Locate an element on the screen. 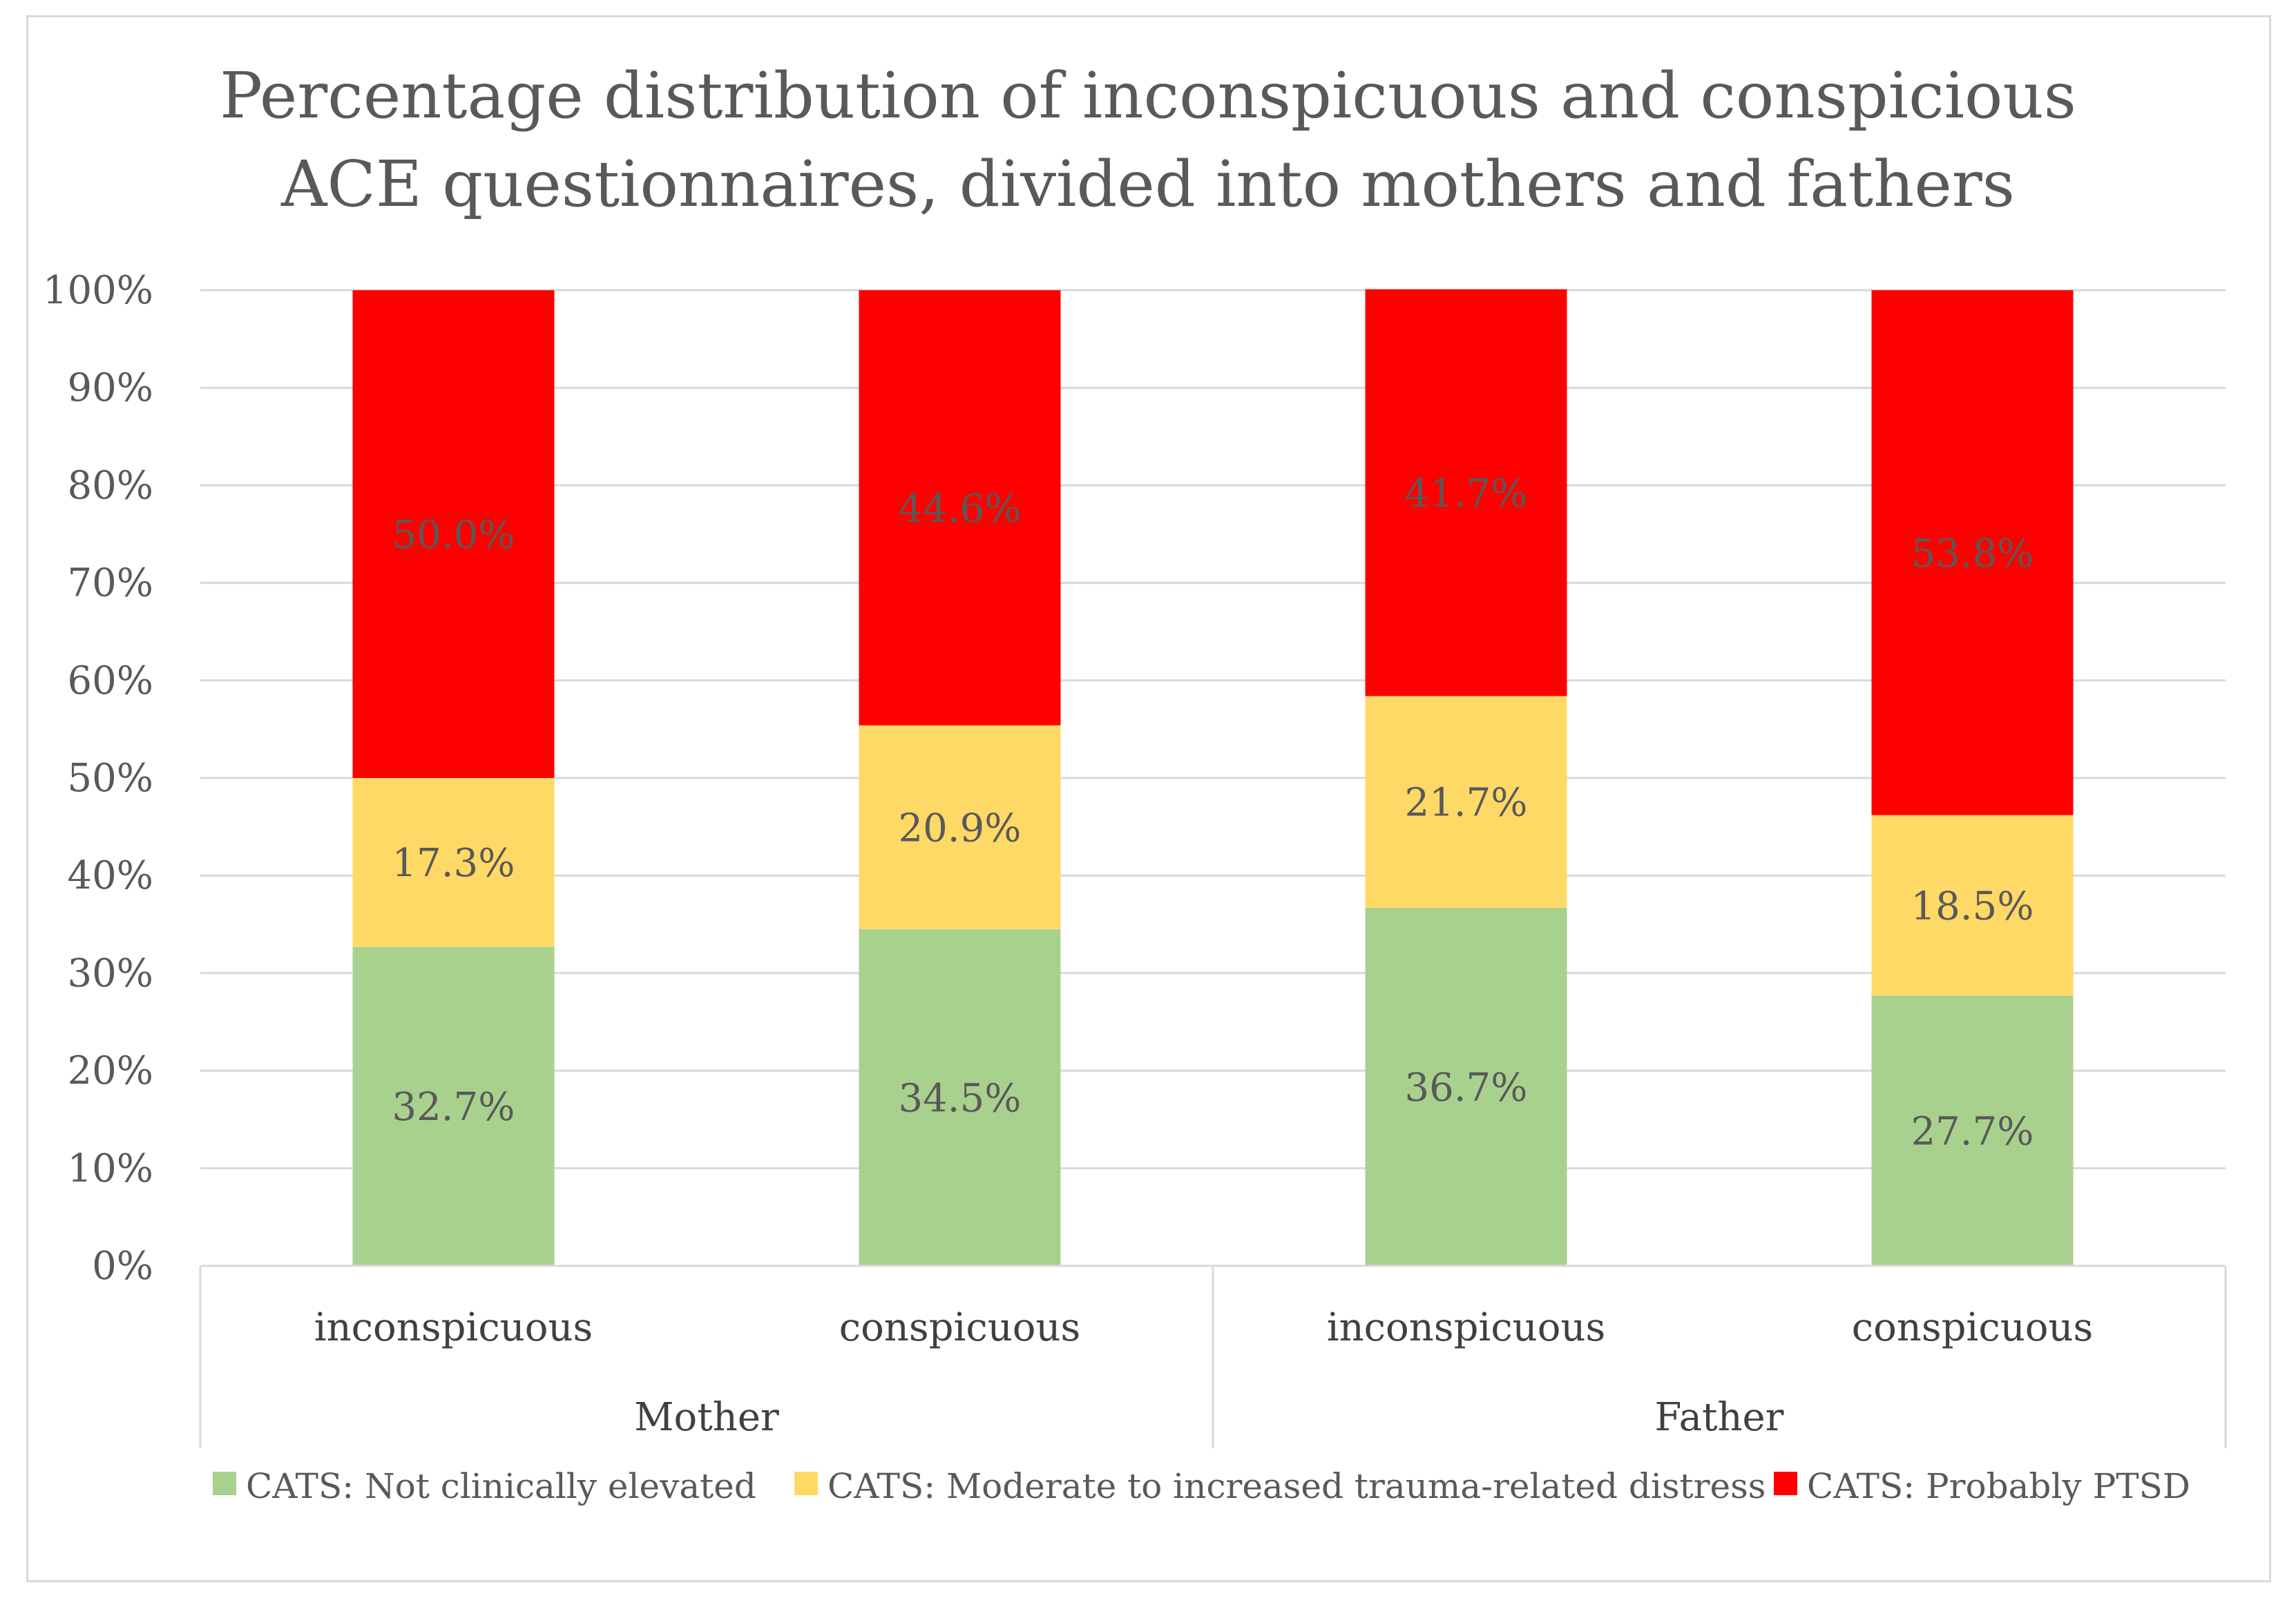  data-label: 41.7% is located at coordinates (1466, 493).